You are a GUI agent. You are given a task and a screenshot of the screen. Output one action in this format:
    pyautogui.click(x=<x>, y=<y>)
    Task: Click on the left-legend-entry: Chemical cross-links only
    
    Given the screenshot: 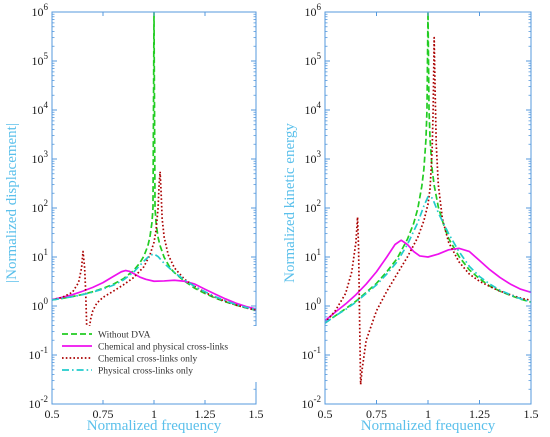 What is the action you would take?
    pyautogui.click(x=147, y=360)
    